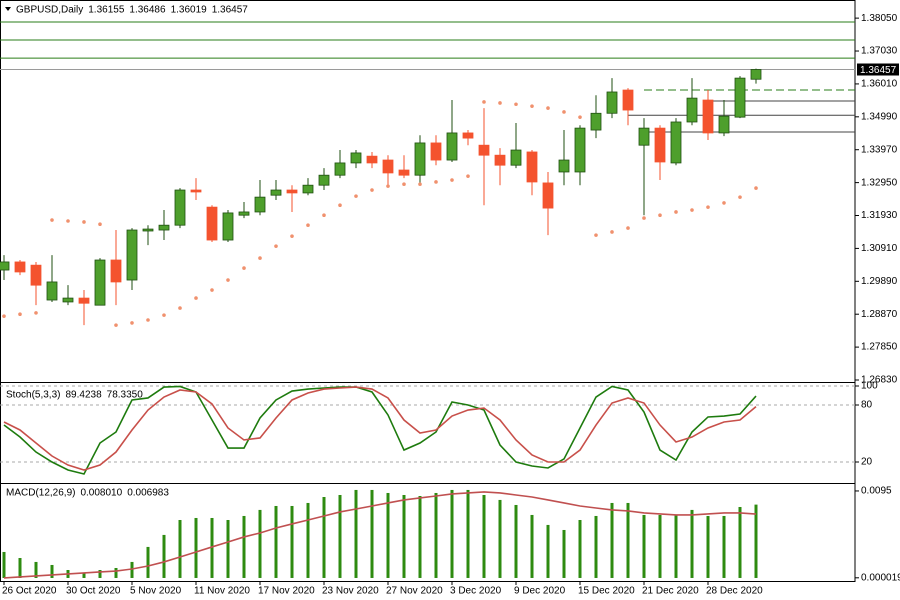  I want to click on y-tick-label: 1.28870, so click(879, 314).